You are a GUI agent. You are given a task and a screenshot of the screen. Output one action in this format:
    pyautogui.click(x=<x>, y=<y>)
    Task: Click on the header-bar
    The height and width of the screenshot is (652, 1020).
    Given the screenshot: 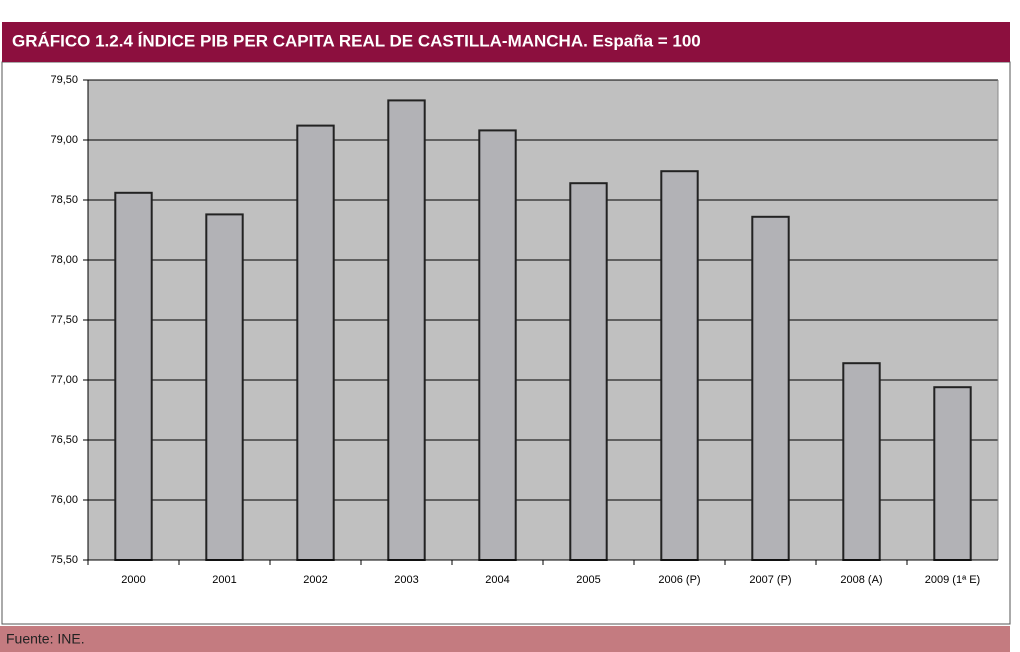 What is the action you would take?
    pyautogui.click(x=506, y=42)
    